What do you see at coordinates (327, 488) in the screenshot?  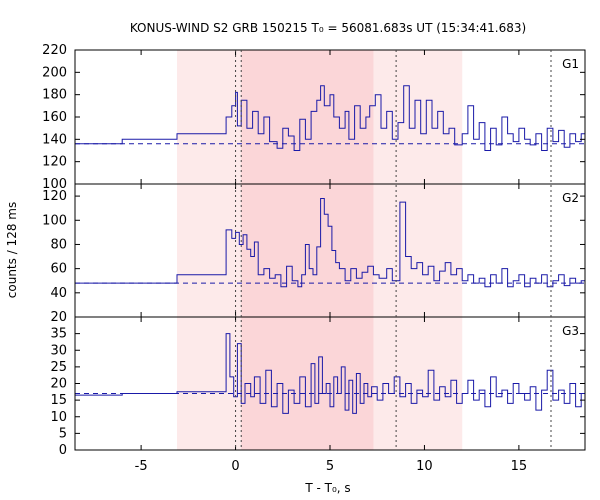 I see `x-axis-label: T - T₀, s` at bounding box center [327, 488].